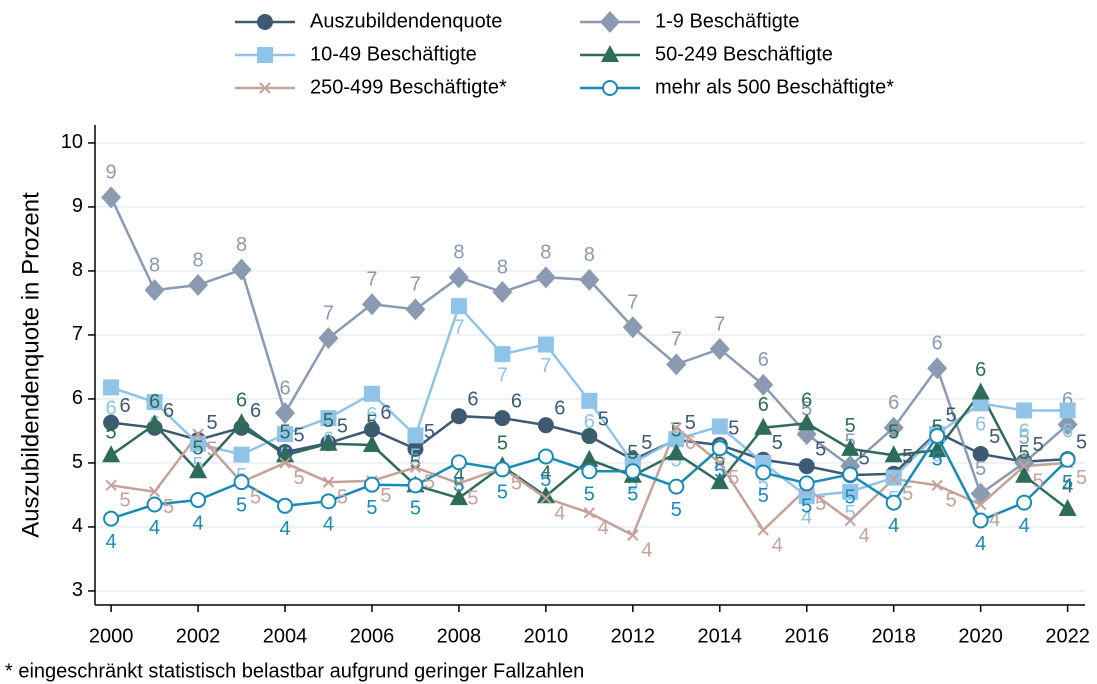  I want to click on y-tick-label: 7, so click(77, 334).